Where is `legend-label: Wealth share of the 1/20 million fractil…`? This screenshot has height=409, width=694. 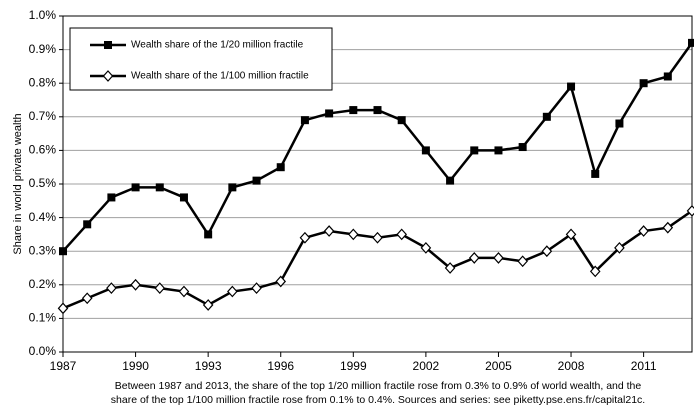
legend-label: Wealth share of the 1/20 million fractil… is located at coordinates (217, 45).